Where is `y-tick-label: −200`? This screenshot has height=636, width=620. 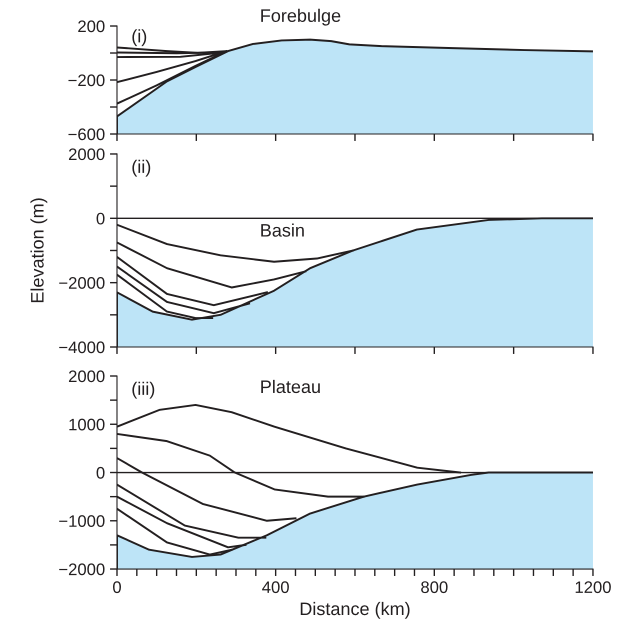 y-tick-label: −200 is located at coordinates (86, 80).